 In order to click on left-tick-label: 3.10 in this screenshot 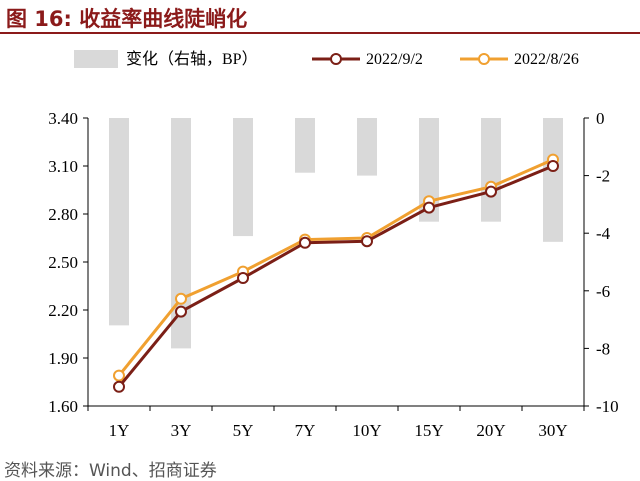, I will do `click(63, 166)`.